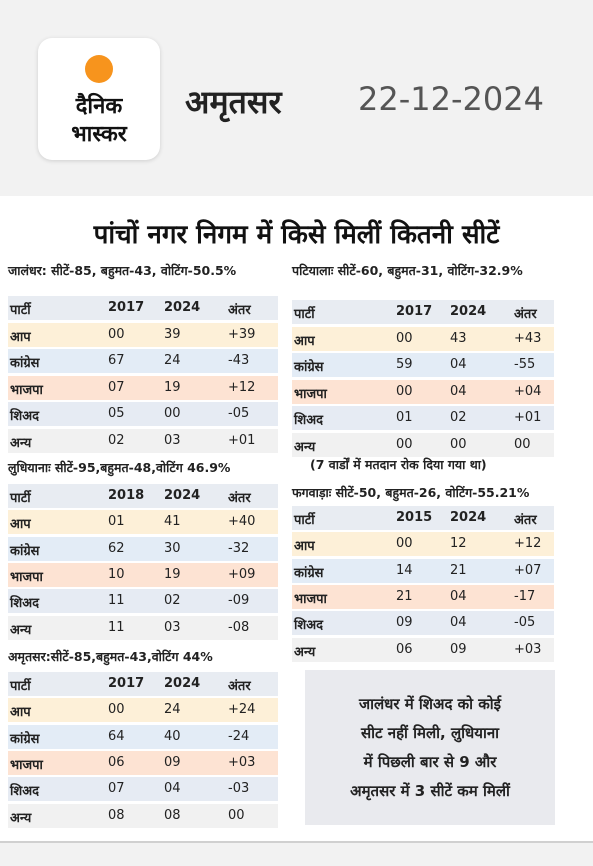 Image resolution: width=593 pixels, height=866 pixels. Describe the element at coordinates (423, 365) in the screenshot. I see `table-row: कांग्रेस 59 04 -55` at that location.